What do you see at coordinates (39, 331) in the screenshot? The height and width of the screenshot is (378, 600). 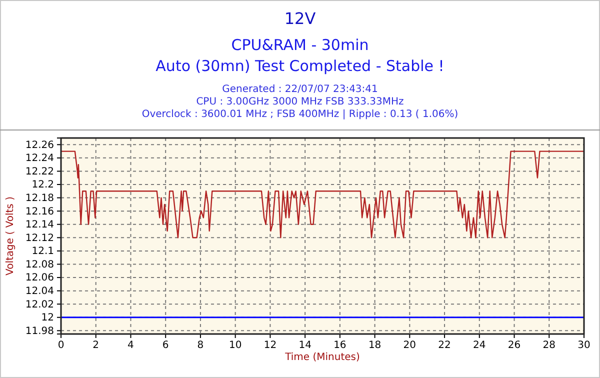 I see `y-tick-label: 11.98` at bounding box center [39, 331].